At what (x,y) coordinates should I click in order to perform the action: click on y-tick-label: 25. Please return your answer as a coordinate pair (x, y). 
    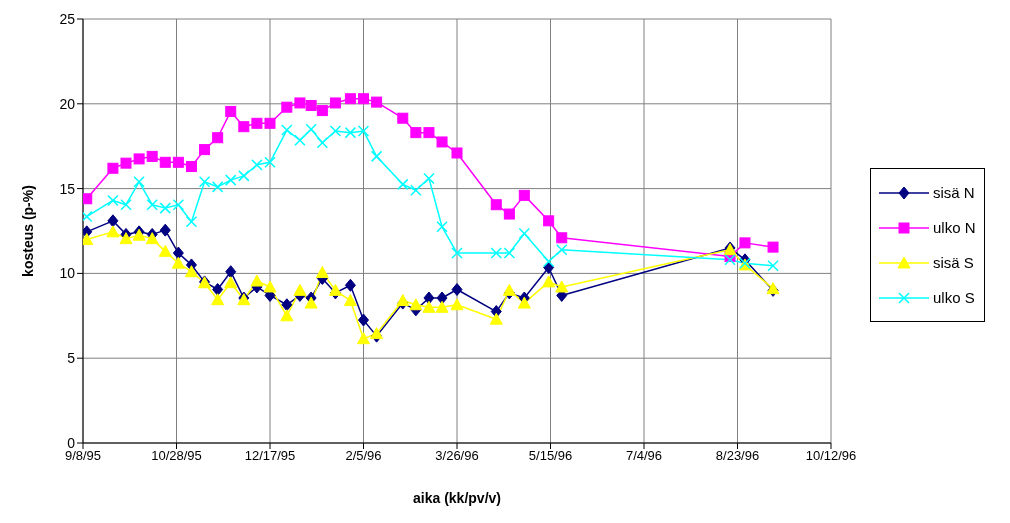
    Looking at the image, I should click on (67, 18).